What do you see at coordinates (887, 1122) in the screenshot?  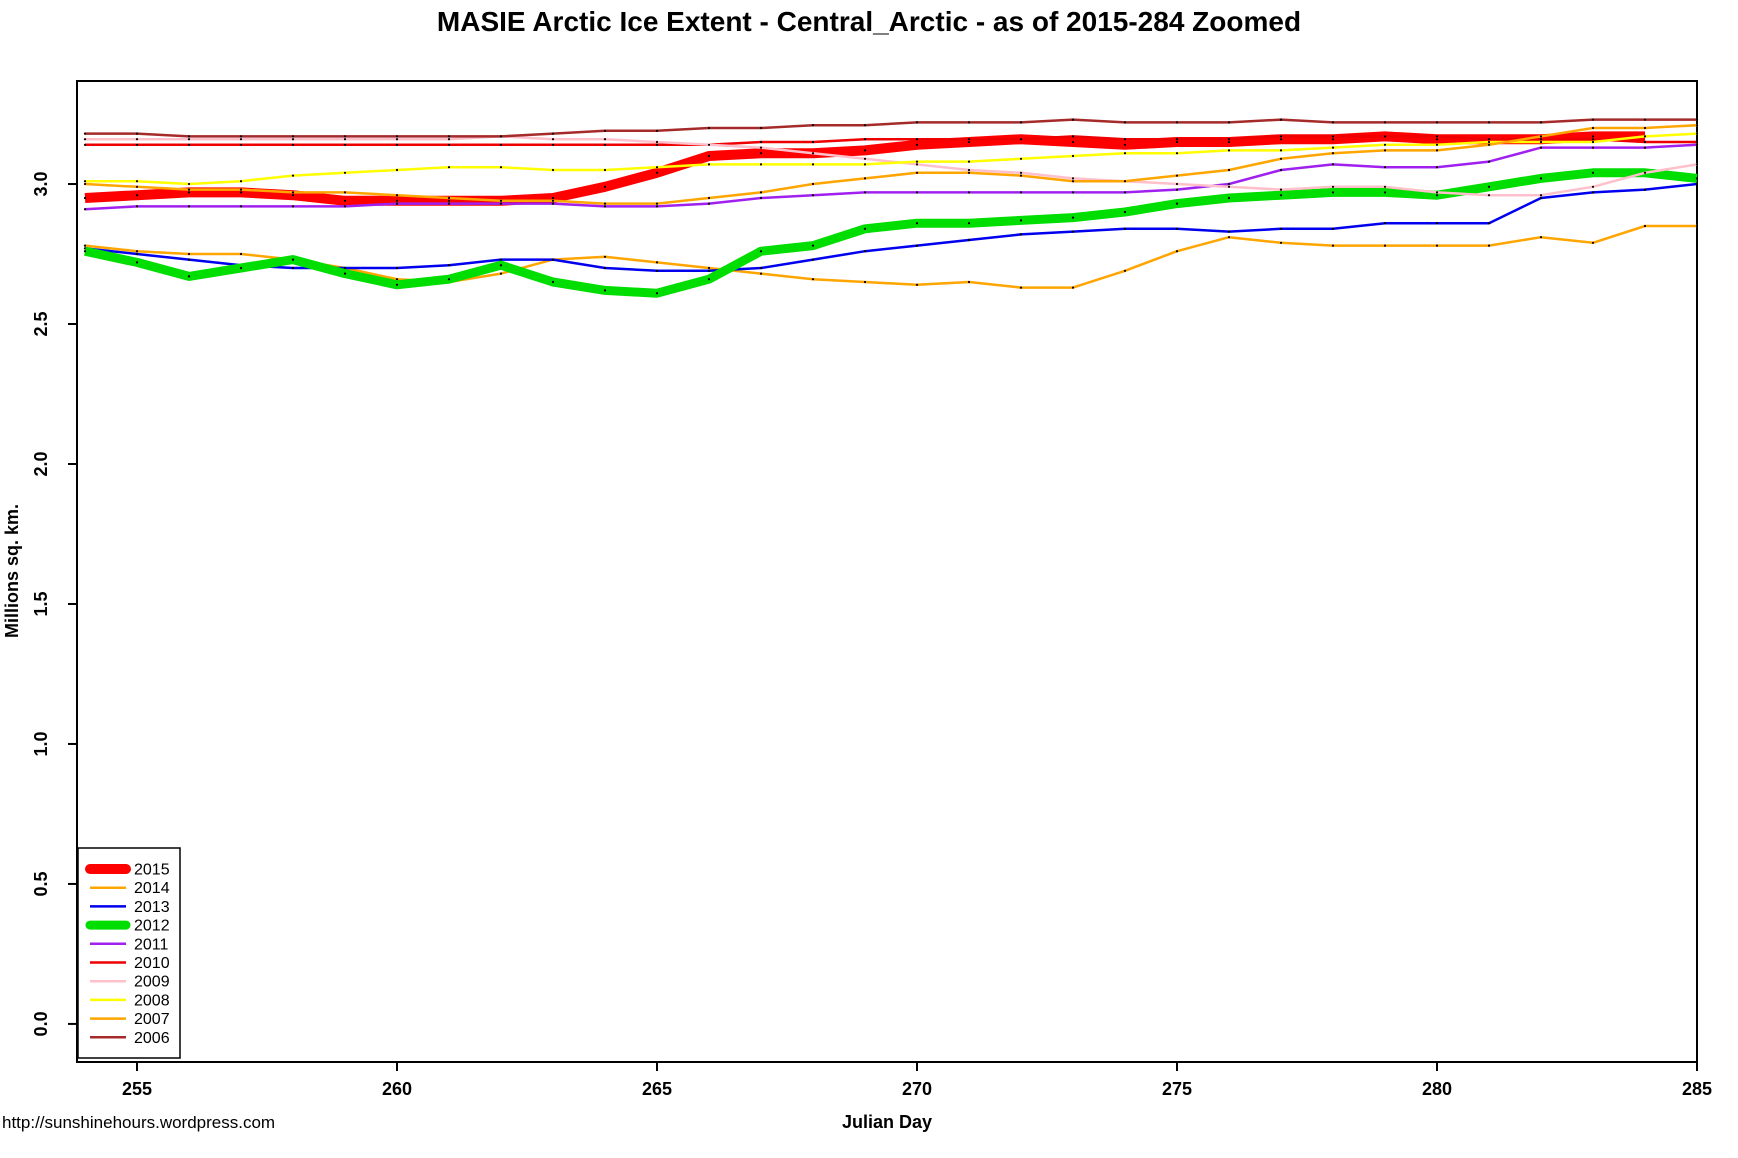 I see `x-axis-title: Julian Day` at bounding box center [887, 1122].